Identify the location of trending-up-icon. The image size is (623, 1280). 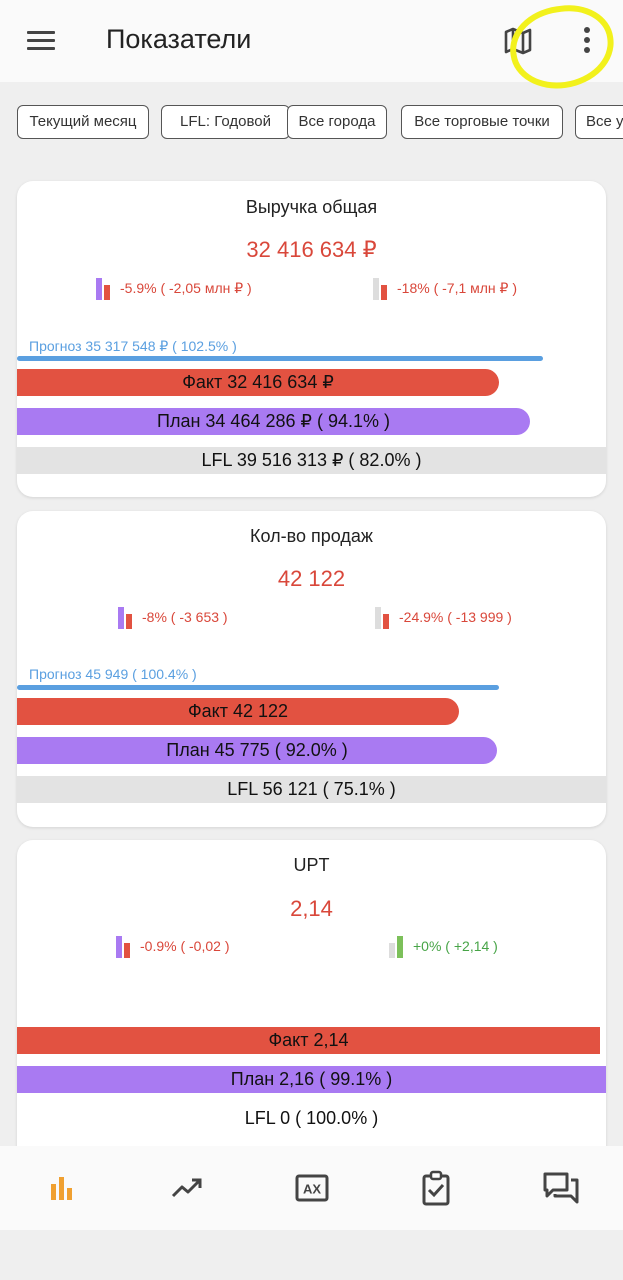
(187, 1188).